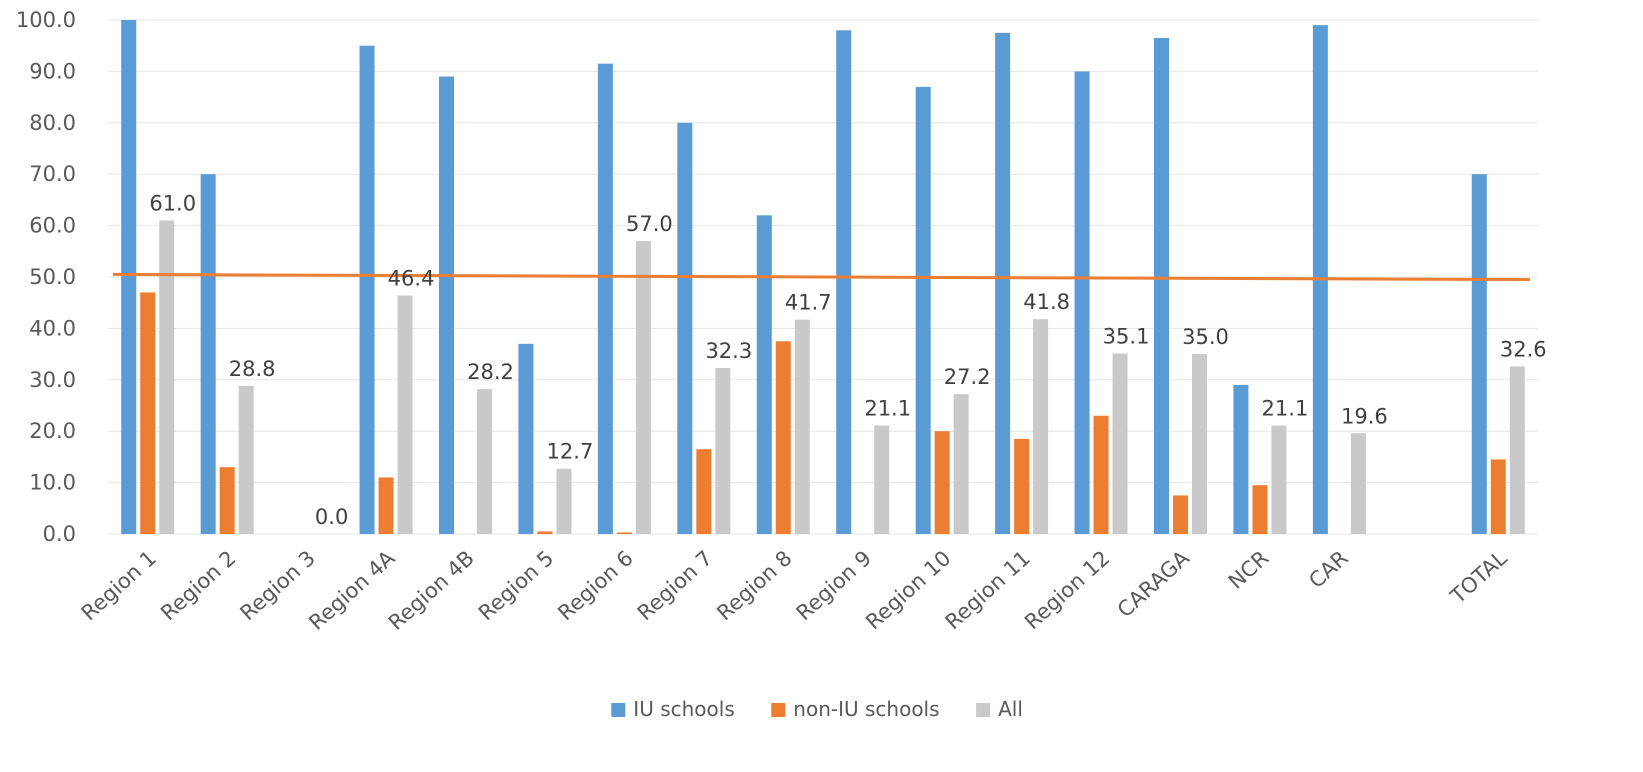 This screenshot has width=1643, height=772. What do you see at coordinates (431, 590) in the screenshot?
I see `x-tick-label: Region 4B` at bounding box center [431, 590].